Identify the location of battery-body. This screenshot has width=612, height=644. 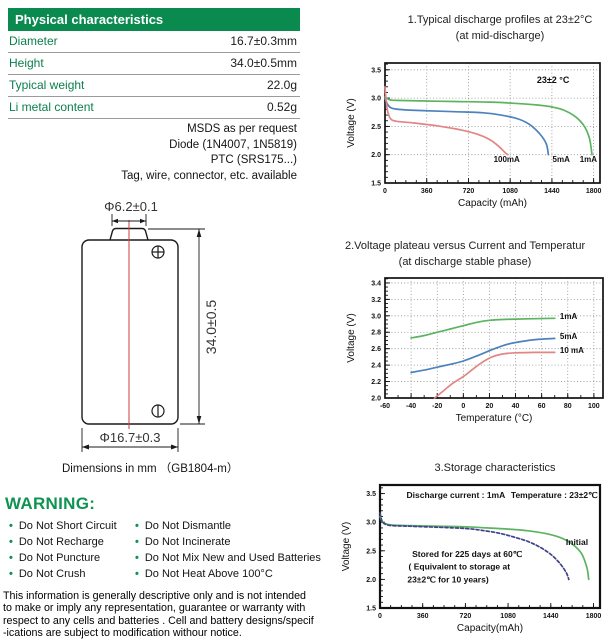
(130, 332).